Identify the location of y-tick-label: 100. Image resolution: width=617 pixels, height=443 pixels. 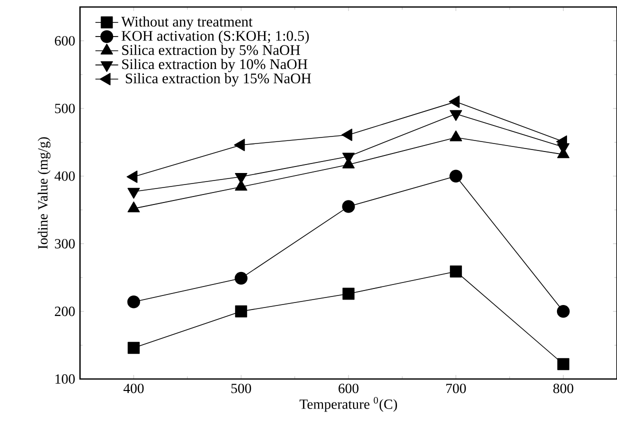
(65, 379).